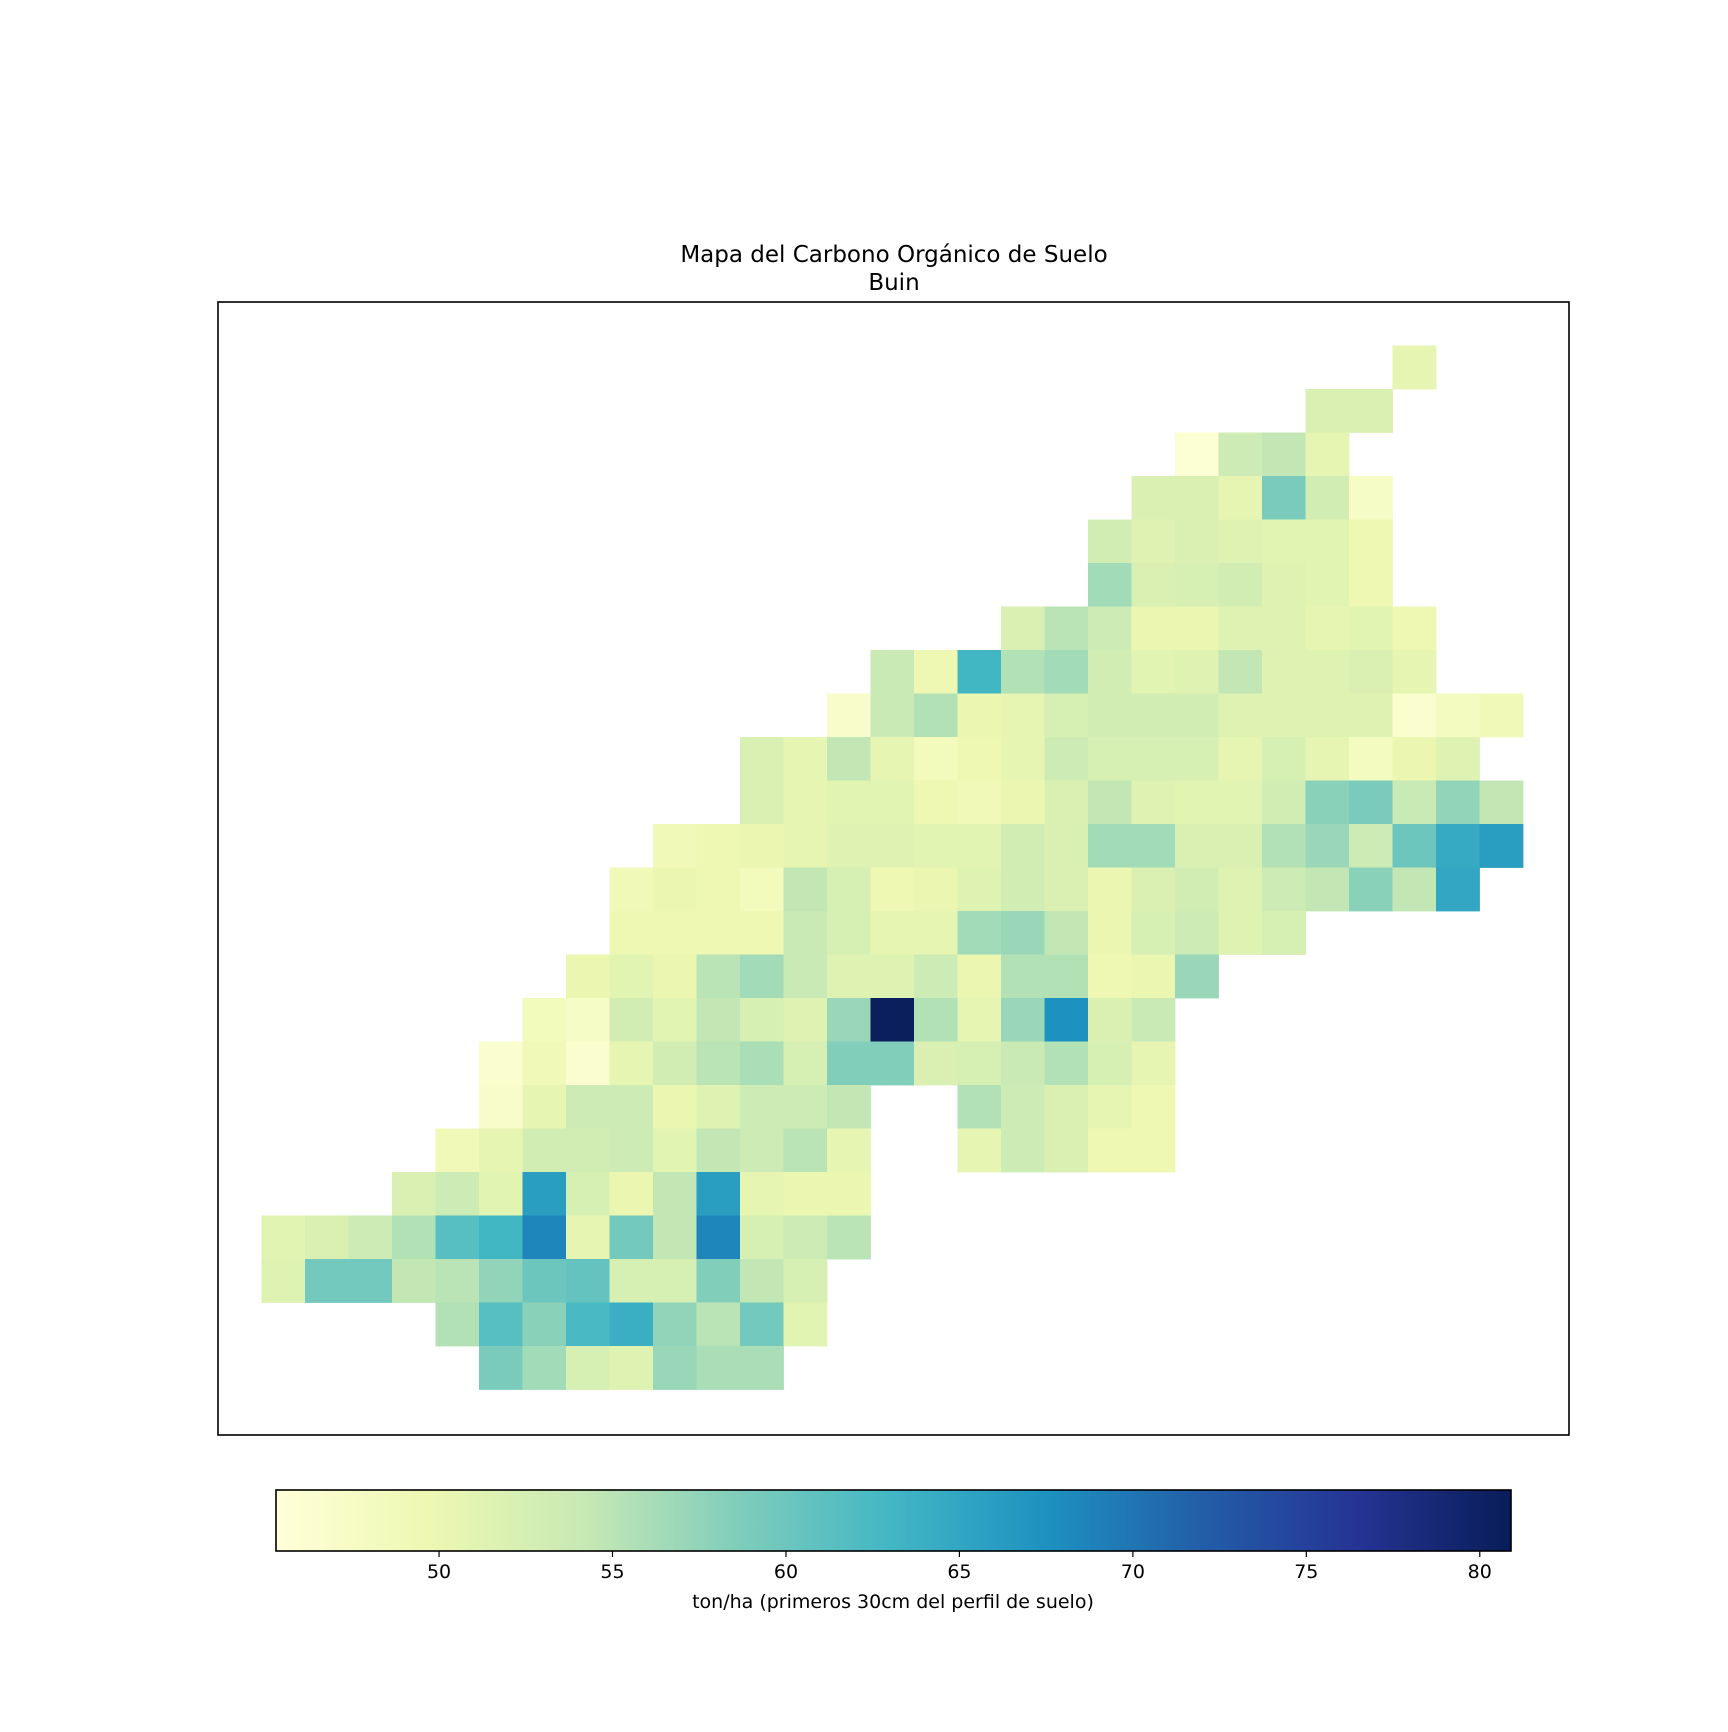 Image resolution: width=1728 pixels, height=1732 pixels. Describe the element at coordinates (893, 255) in the screenshot. I see `chart-title: Mapa del Carbono Orgánico de Suelo` at that location.